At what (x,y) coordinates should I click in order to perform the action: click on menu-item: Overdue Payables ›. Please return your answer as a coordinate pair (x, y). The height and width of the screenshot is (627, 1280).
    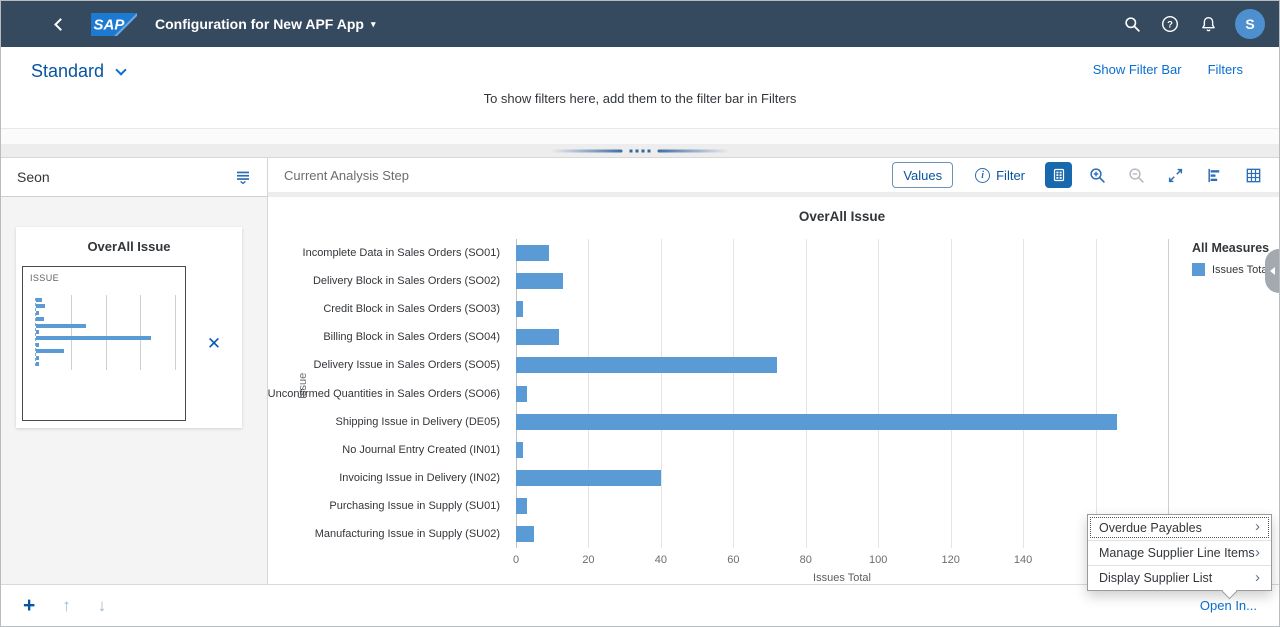
    Looking at the image, I should click on (1179, 527).